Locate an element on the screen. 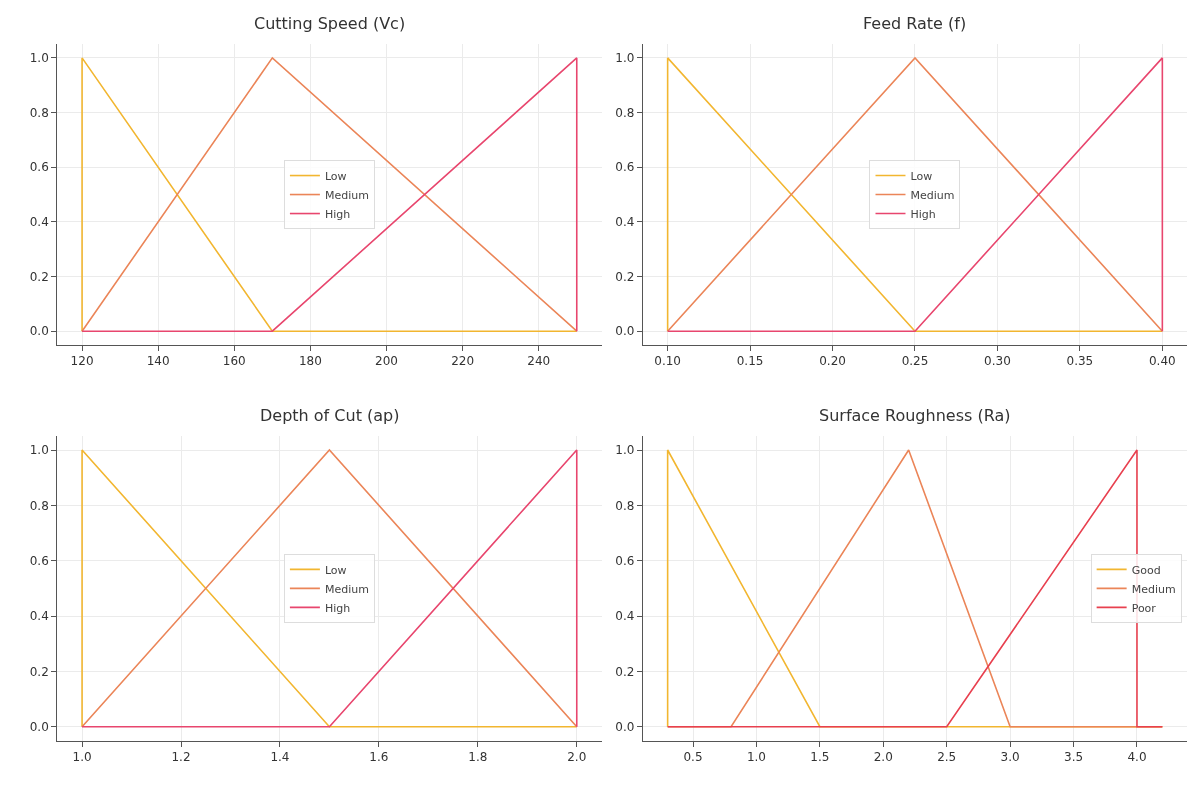 Image resolution: width=1203 pixels, height=796 pixels. x-tick-label: 120 is located at coordinates (82, 361).